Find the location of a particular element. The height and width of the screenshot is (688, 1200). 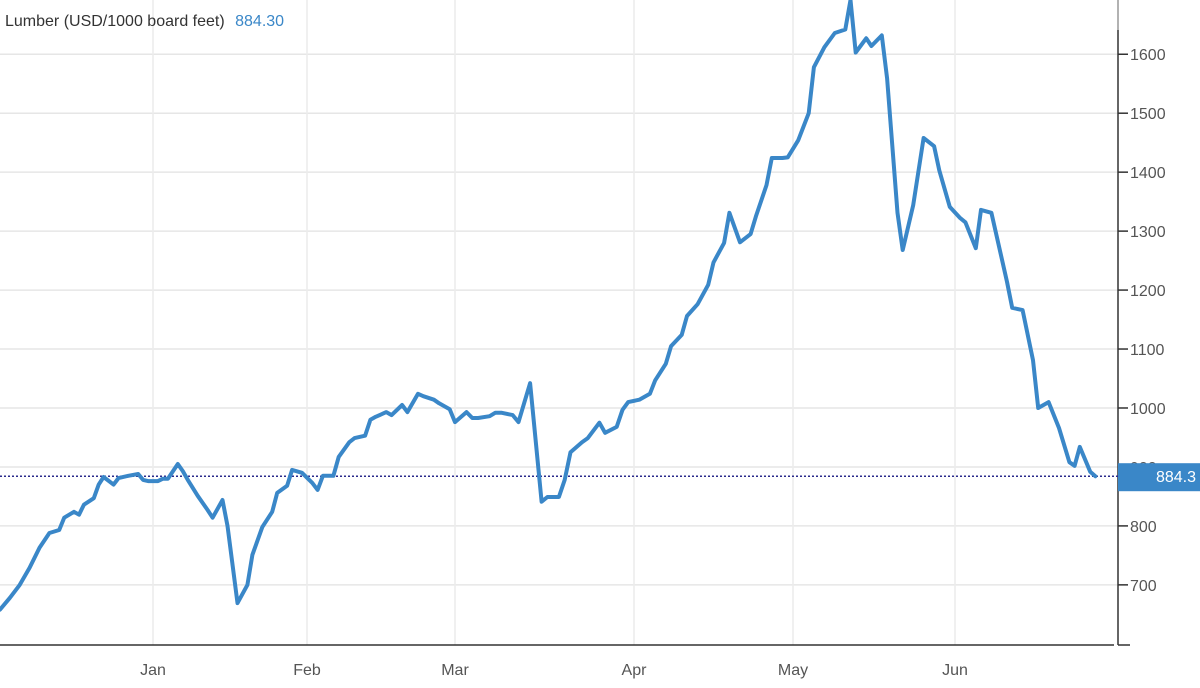

title-text: Lumber (USD/1000 board feet) is located at coordinates (115, 21).